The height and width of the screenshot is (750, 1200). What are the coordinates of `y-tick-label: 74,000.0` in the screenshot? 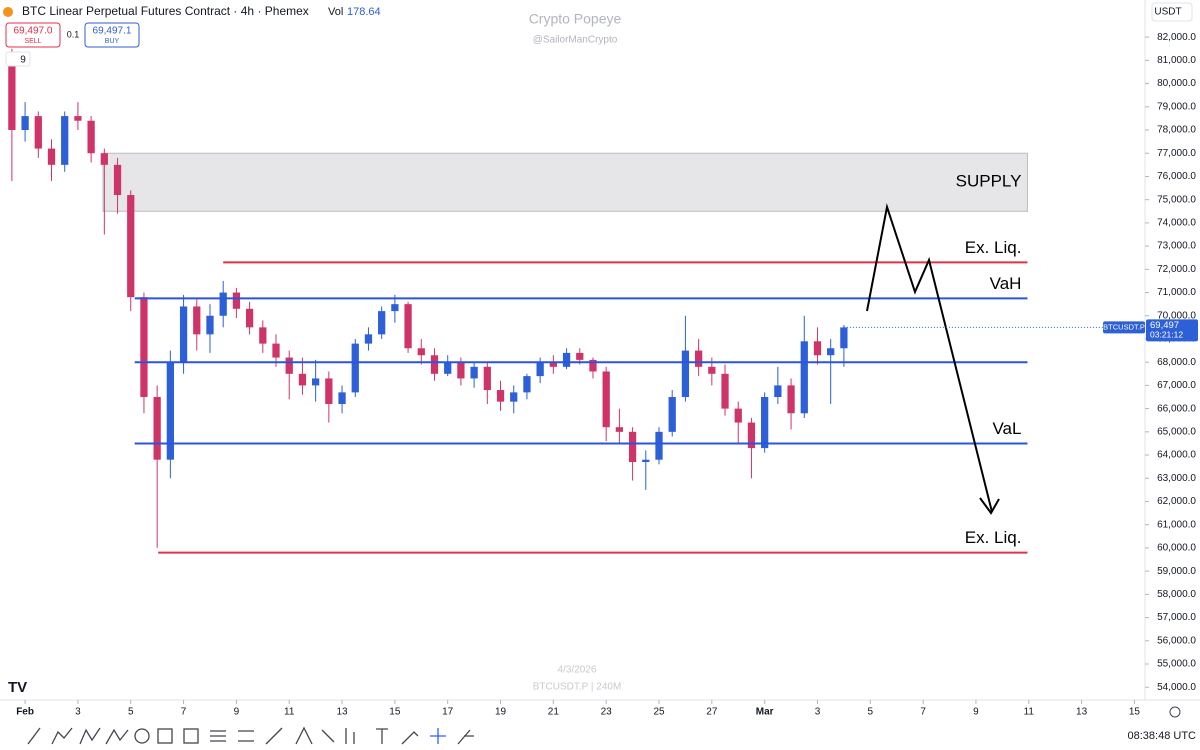 It's located at (1176, 223).